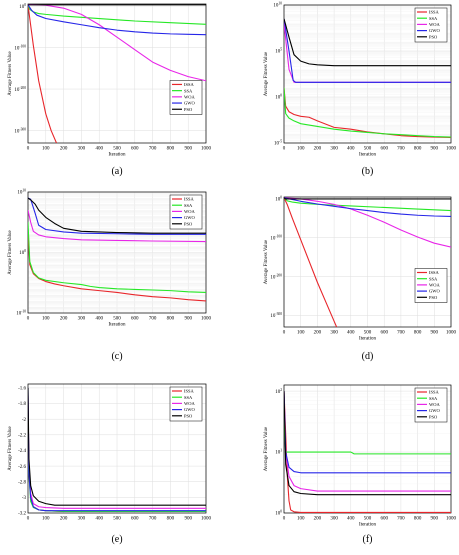  I want to click on y-tick-label: -2.8, so click(22, 482).